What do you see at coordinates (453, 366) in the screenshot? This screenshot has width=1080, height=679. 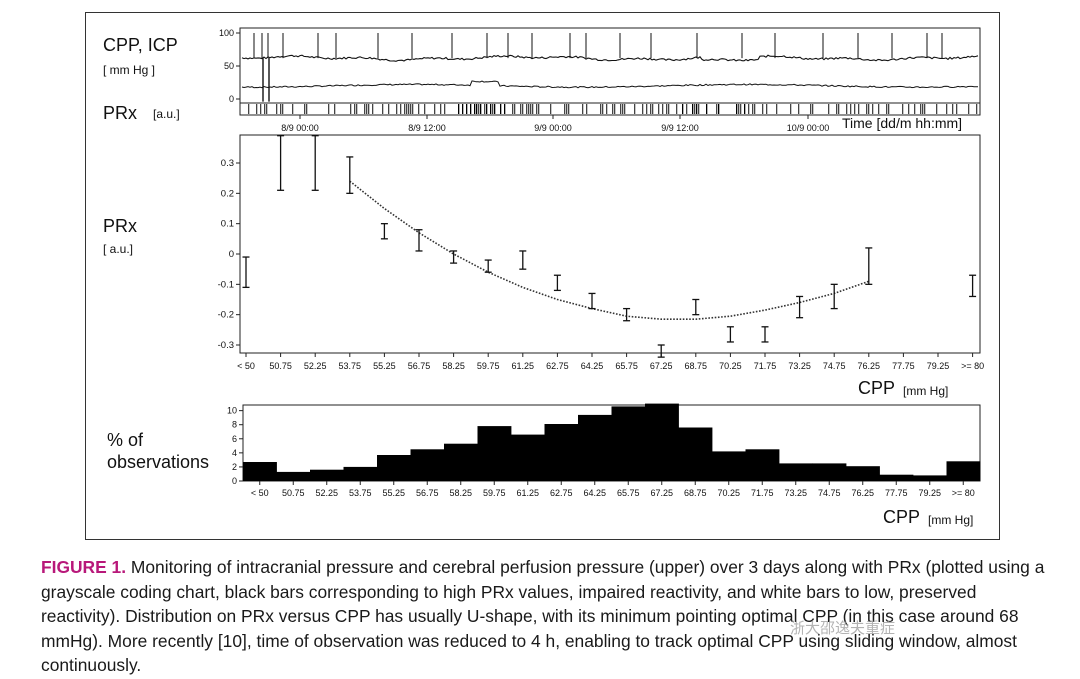 I see `prx-x-tick-label: 58.25` at bounding box center [453, 366].